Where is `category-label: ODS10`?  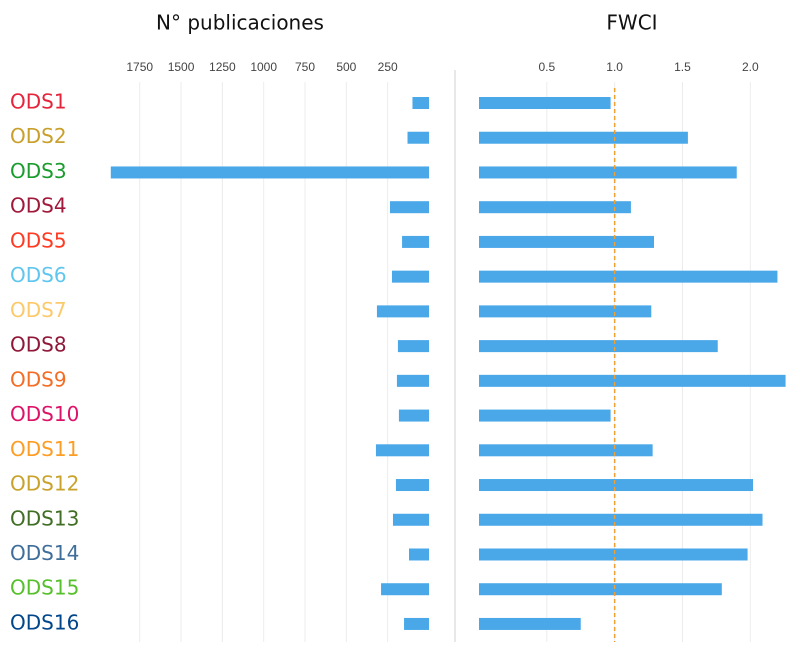
category-label: ODS10 is located at coordinates (44, 414).